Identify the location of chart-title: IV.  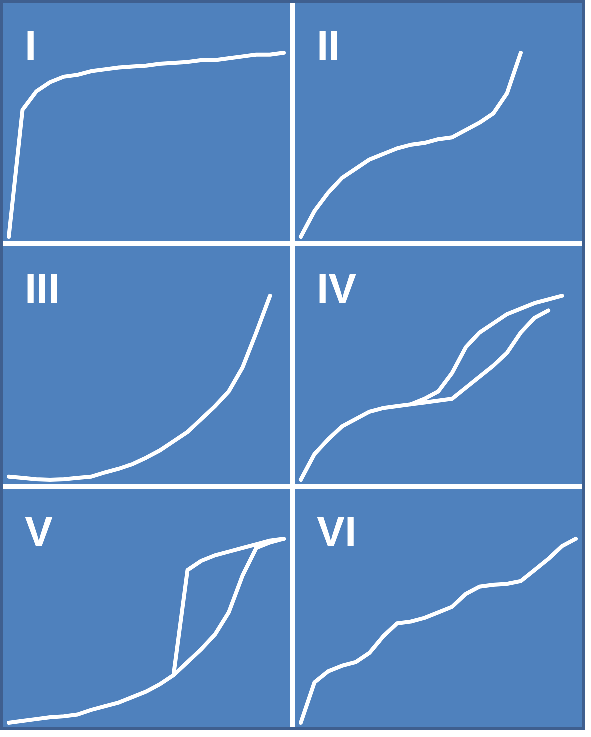
(337, 288).